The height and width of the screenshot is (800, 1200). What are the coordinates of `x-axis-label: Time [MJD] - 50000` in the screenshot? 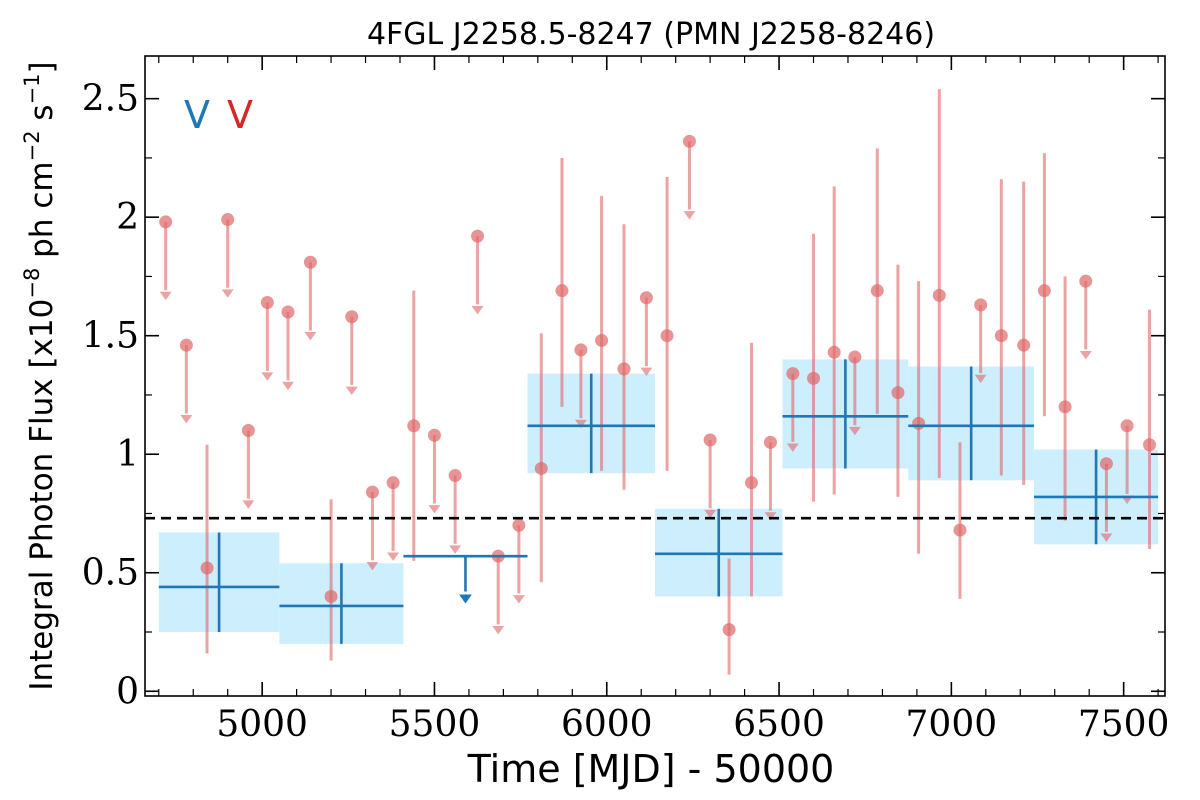 It's located at (651, 769).